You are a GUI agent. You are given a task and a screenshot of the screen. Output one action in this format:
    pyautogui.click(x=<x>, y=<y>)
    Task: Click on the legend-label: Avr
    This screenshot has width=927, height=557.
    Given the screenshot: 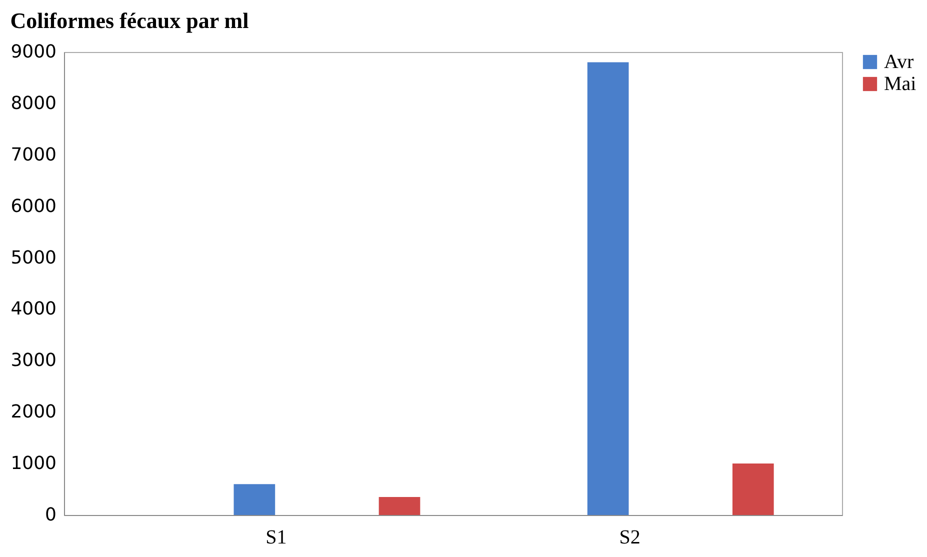 What is the action you would take?
    pyautogui.click(x=899, y=62)
    